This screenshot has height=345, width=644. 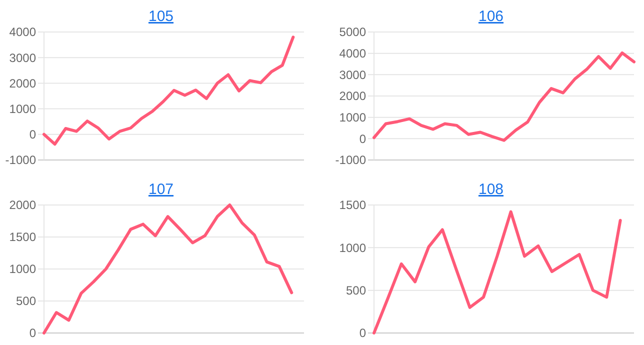 I want to click on chart-title: 107, so click(x=161, y=189).